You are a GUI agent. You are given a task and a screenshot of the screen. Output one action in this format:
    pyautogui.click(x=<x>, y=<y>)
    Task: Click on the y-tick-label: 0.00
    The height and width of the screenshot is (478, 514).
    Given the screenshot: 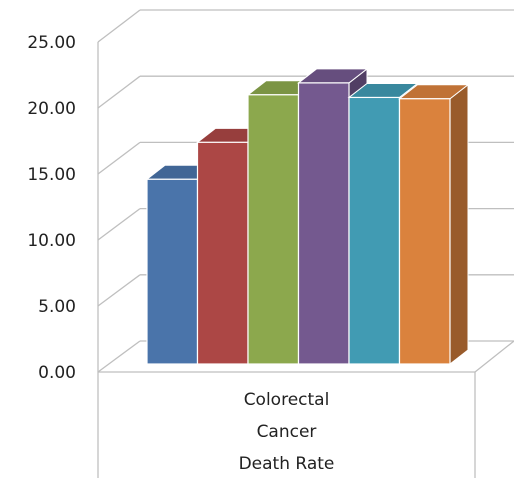 What is the action you would take?
    pyautogui.click(x=57, y=373)
    